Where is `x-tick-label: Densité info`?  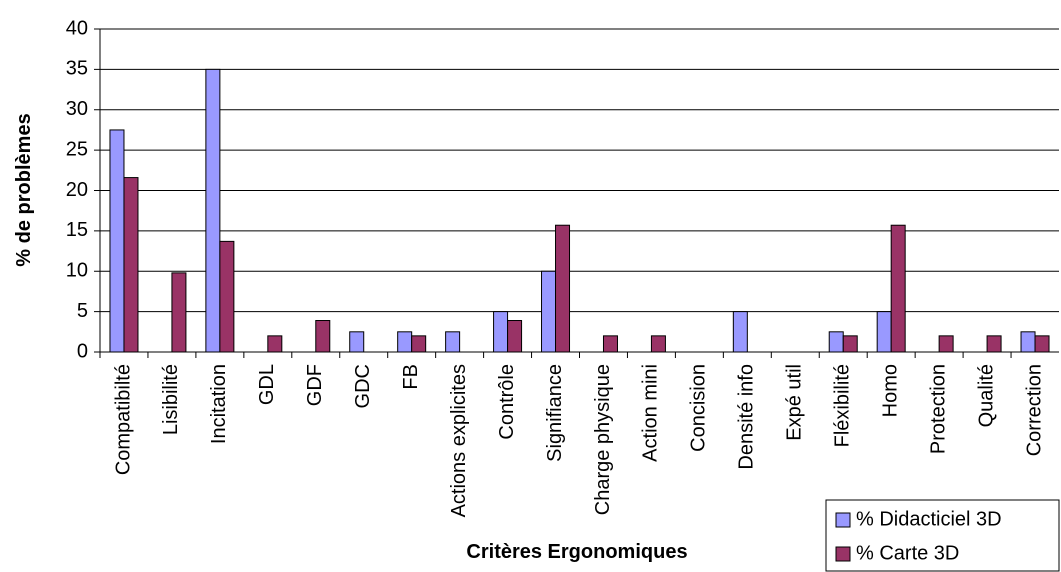 x-tick-label: Densité info is located at coordinates (747, 417).